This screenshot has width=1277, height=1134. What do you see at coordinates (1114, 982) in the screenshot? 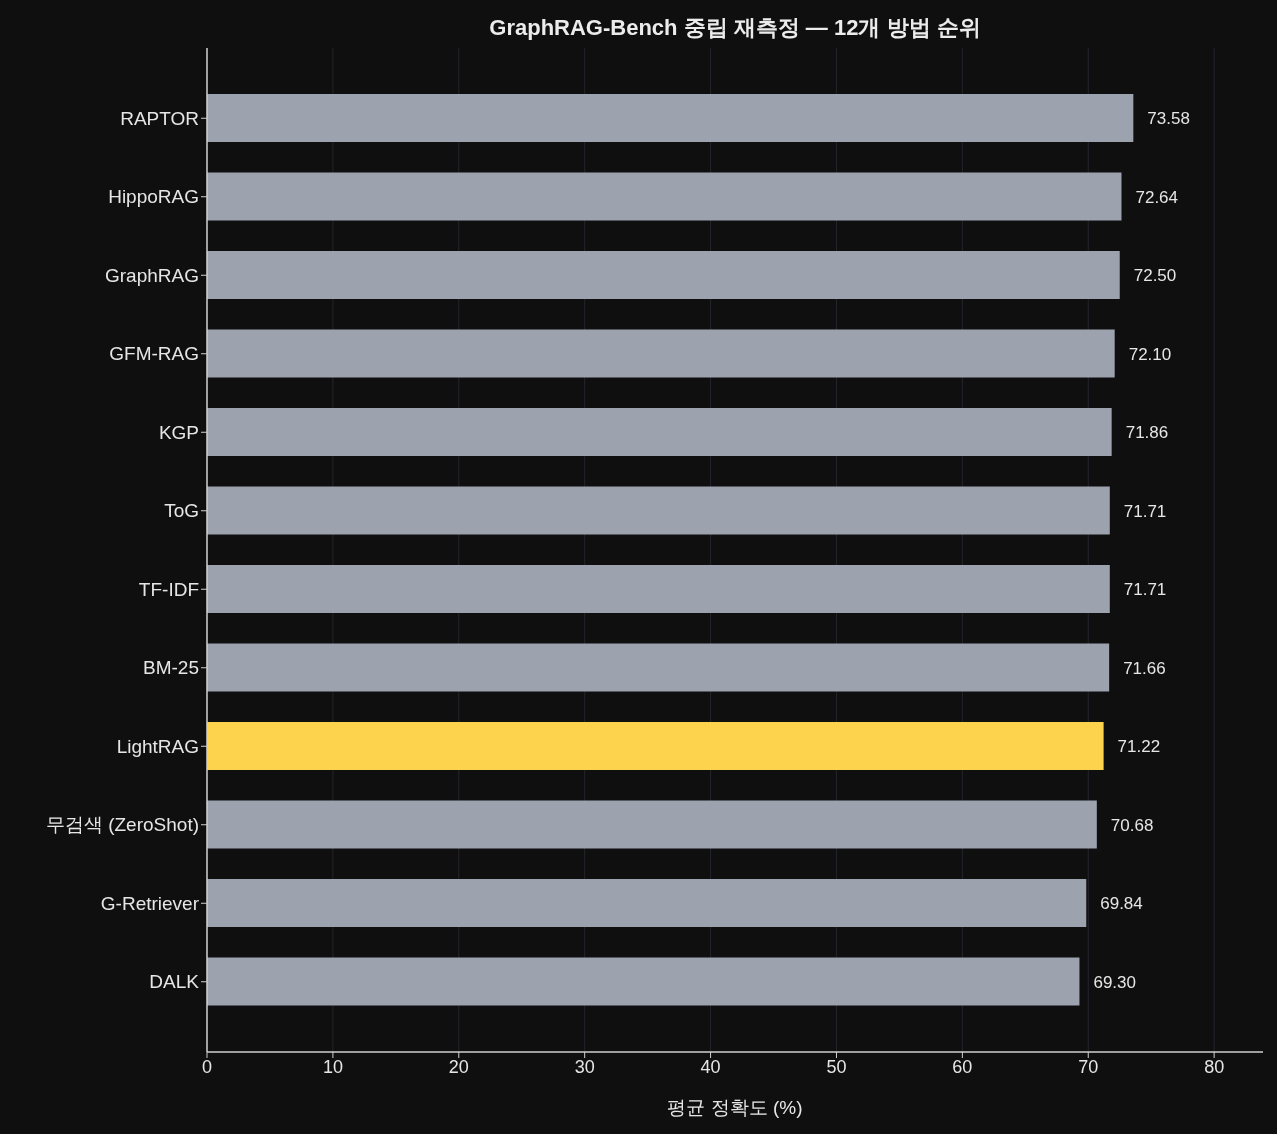
I see `data-label: 69.30` at bounding box center [1114, 982].